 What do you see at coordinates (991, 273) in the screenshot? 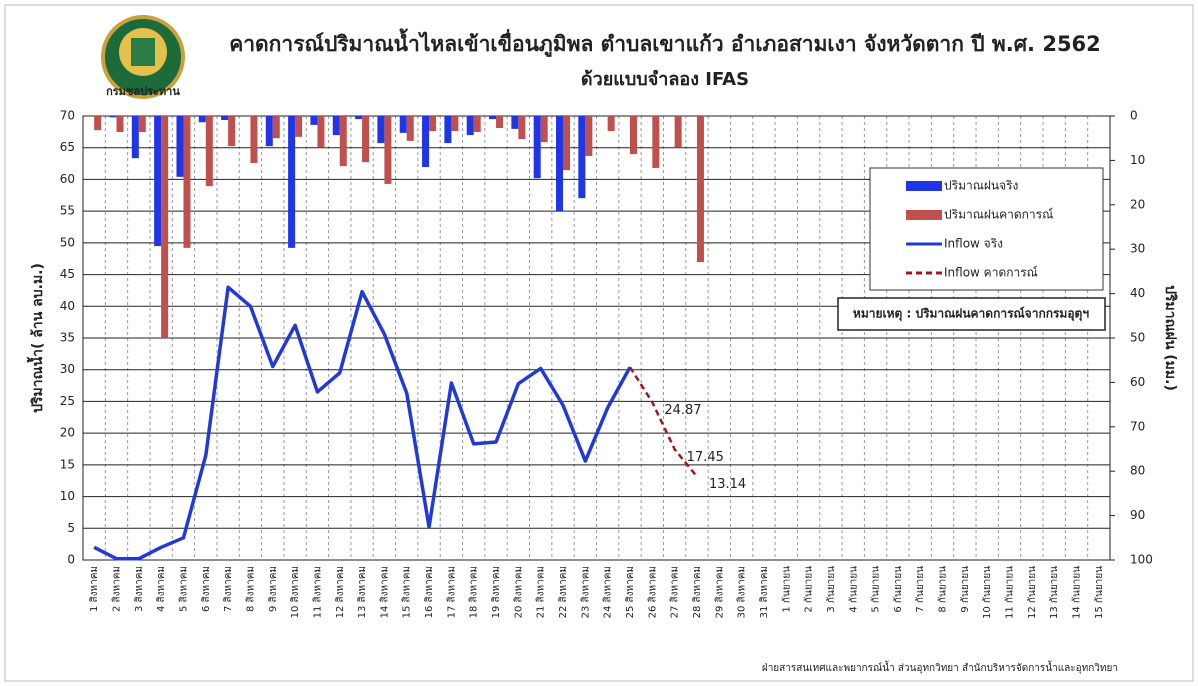
I see `legend-label: Inflow คาดการณ์` at bounding box center [991, 273].